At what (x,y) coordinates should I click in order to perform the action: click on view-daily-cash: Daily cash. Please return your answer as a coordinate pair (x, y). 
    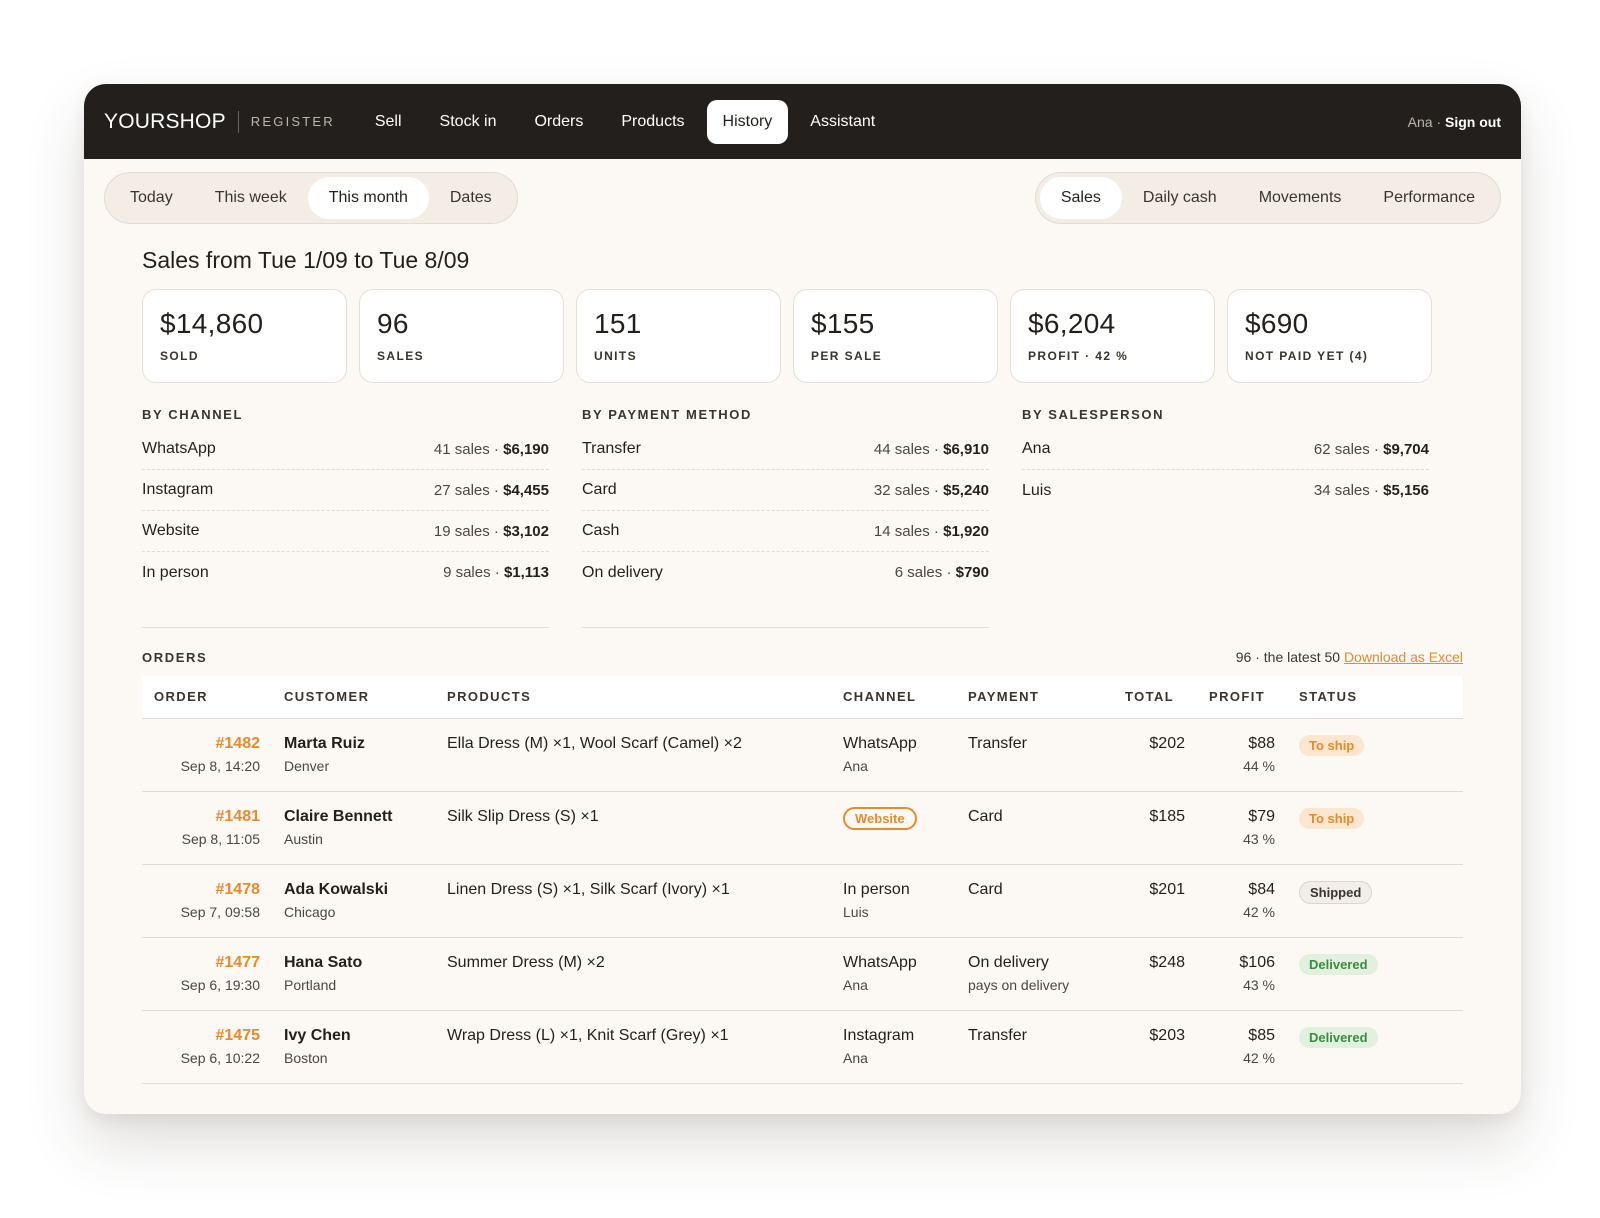
    Looking at the image, I should click on (1179, 197).